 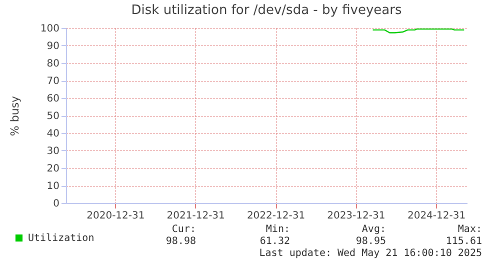 I want to click on y-tick-label: 70, so click(x=53, y=81).